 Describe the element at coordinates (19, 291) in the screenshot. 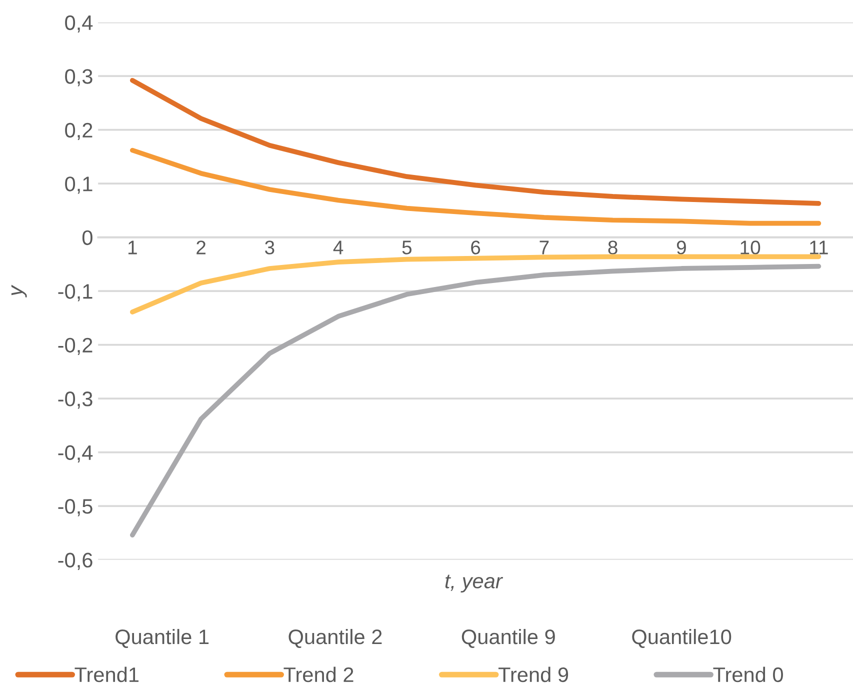

I see `y-axis-title: y` at that location.